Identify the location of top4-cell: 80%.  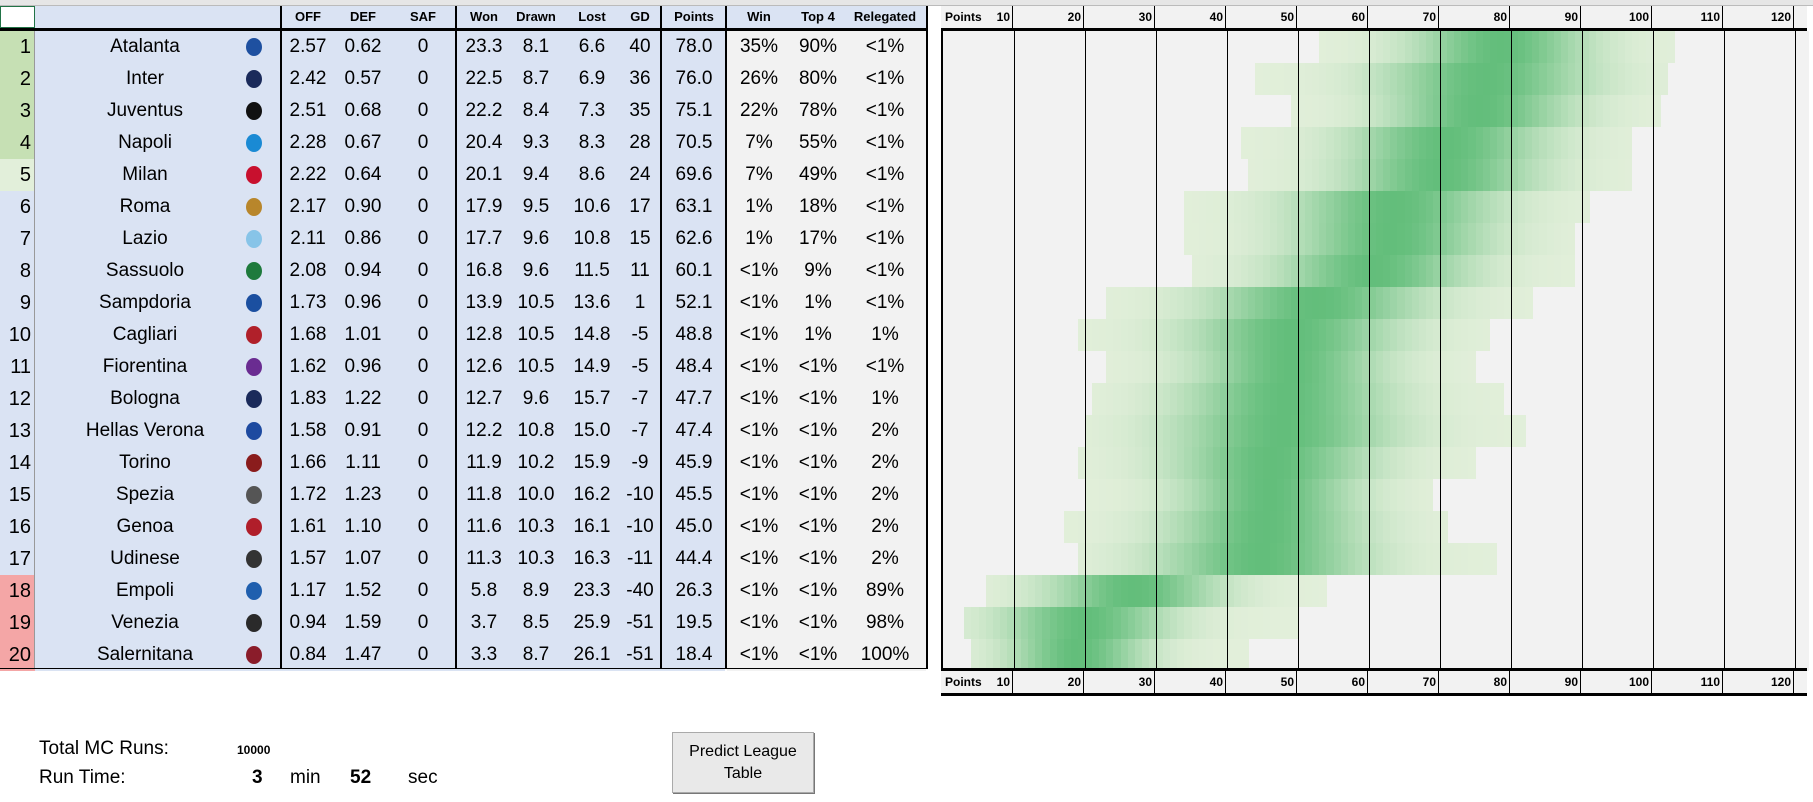
(818, 78).